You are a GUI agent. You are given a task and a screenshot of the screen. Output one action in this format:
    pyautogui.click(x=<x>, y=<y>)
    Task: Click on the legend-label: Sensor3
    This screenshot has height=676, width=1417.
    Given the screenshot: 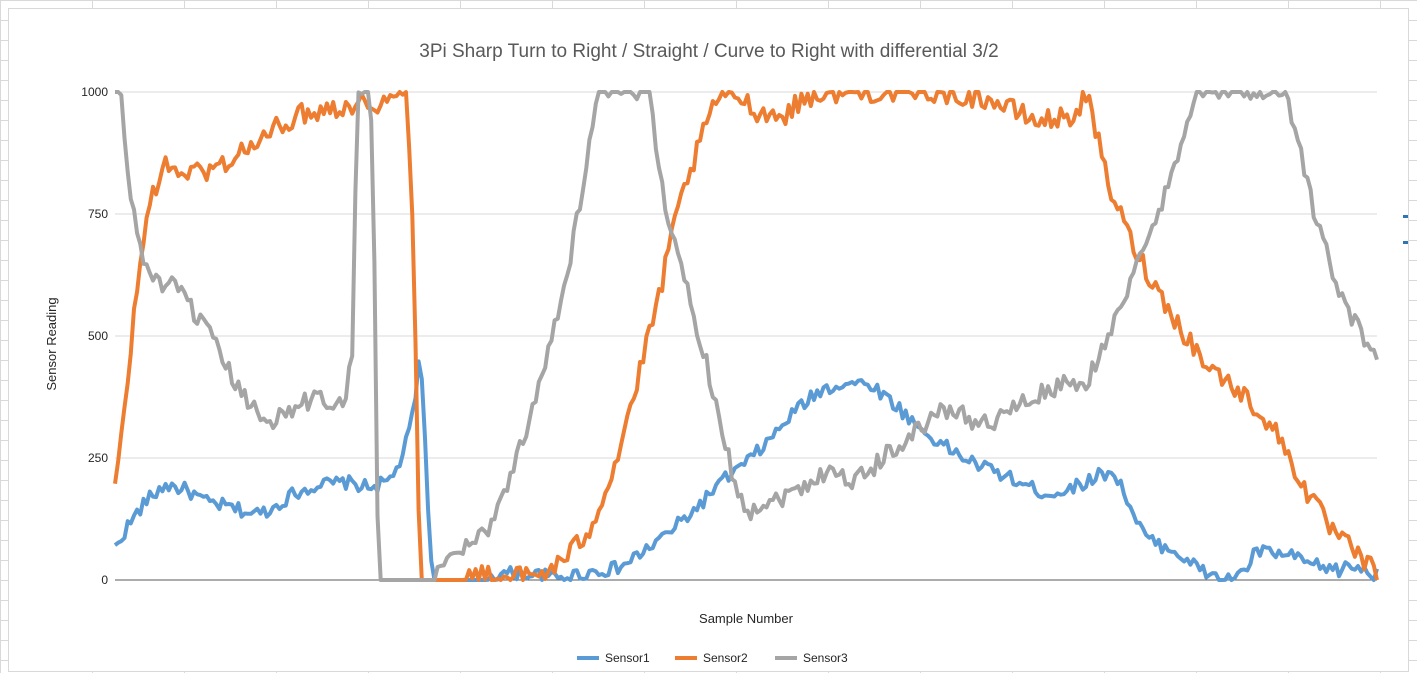 What is the action you would take?
    pyautogui.click(x=825, y=658)
    